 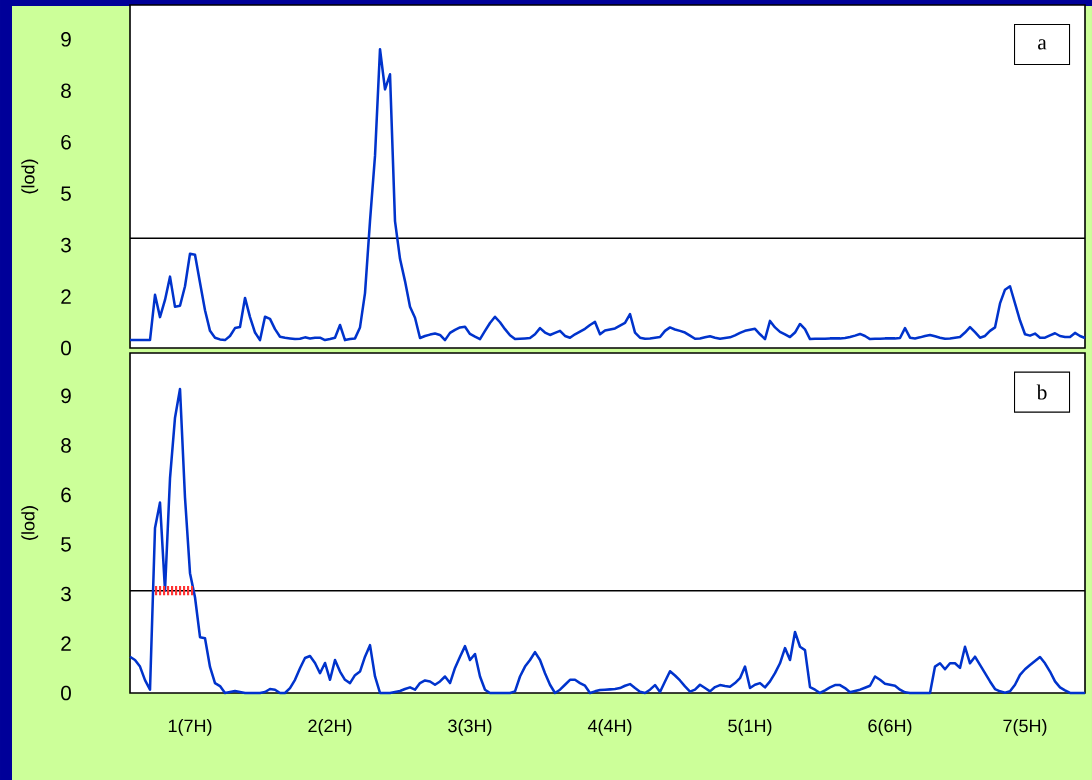 What do you see at coordinates (1025, 727) in the screenshot?
I see `x-tick-label: 7(5H)` at bounding box center [1025, 727].